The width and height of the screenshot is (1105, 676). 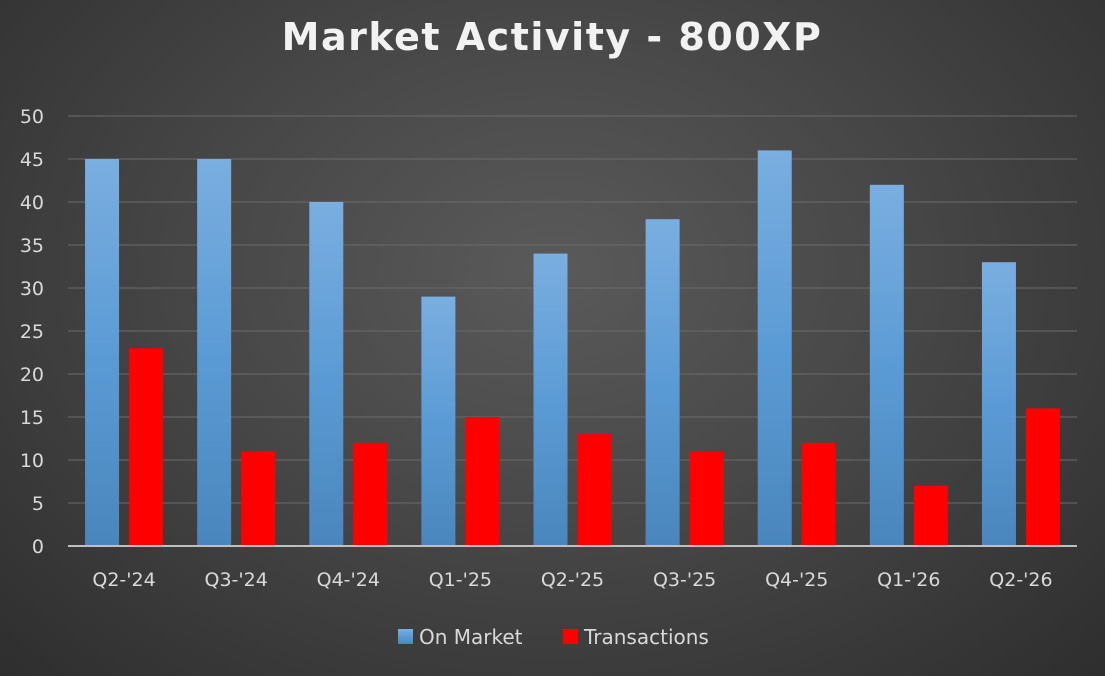 What do you see at coordinates (32, 203) in the screenshot?
I see `y-tick-label: 40` at bounding box center [32, 203].